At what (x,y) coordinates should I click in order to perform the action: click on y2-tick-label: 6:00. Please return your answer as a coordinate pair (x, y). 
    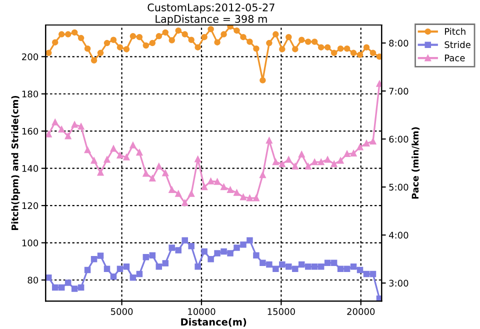
    Looking at the image, I should click on (398, 139).